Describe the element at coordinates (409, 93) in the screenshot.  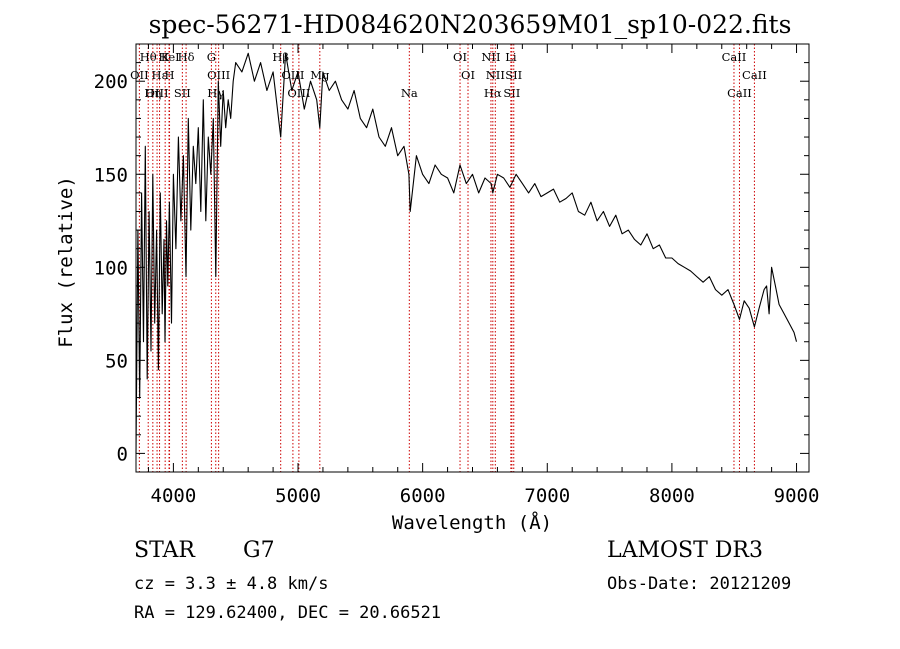
I see `line-marker-label: Na` at that location.